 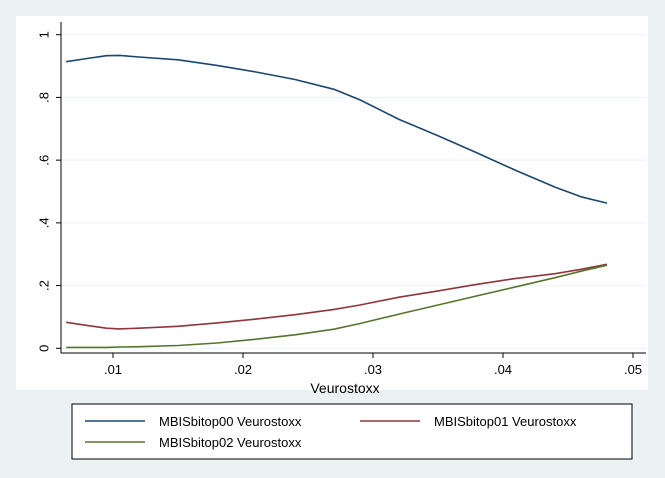 I want to click on y-tick-label: .2, so click(x=44, y=285).